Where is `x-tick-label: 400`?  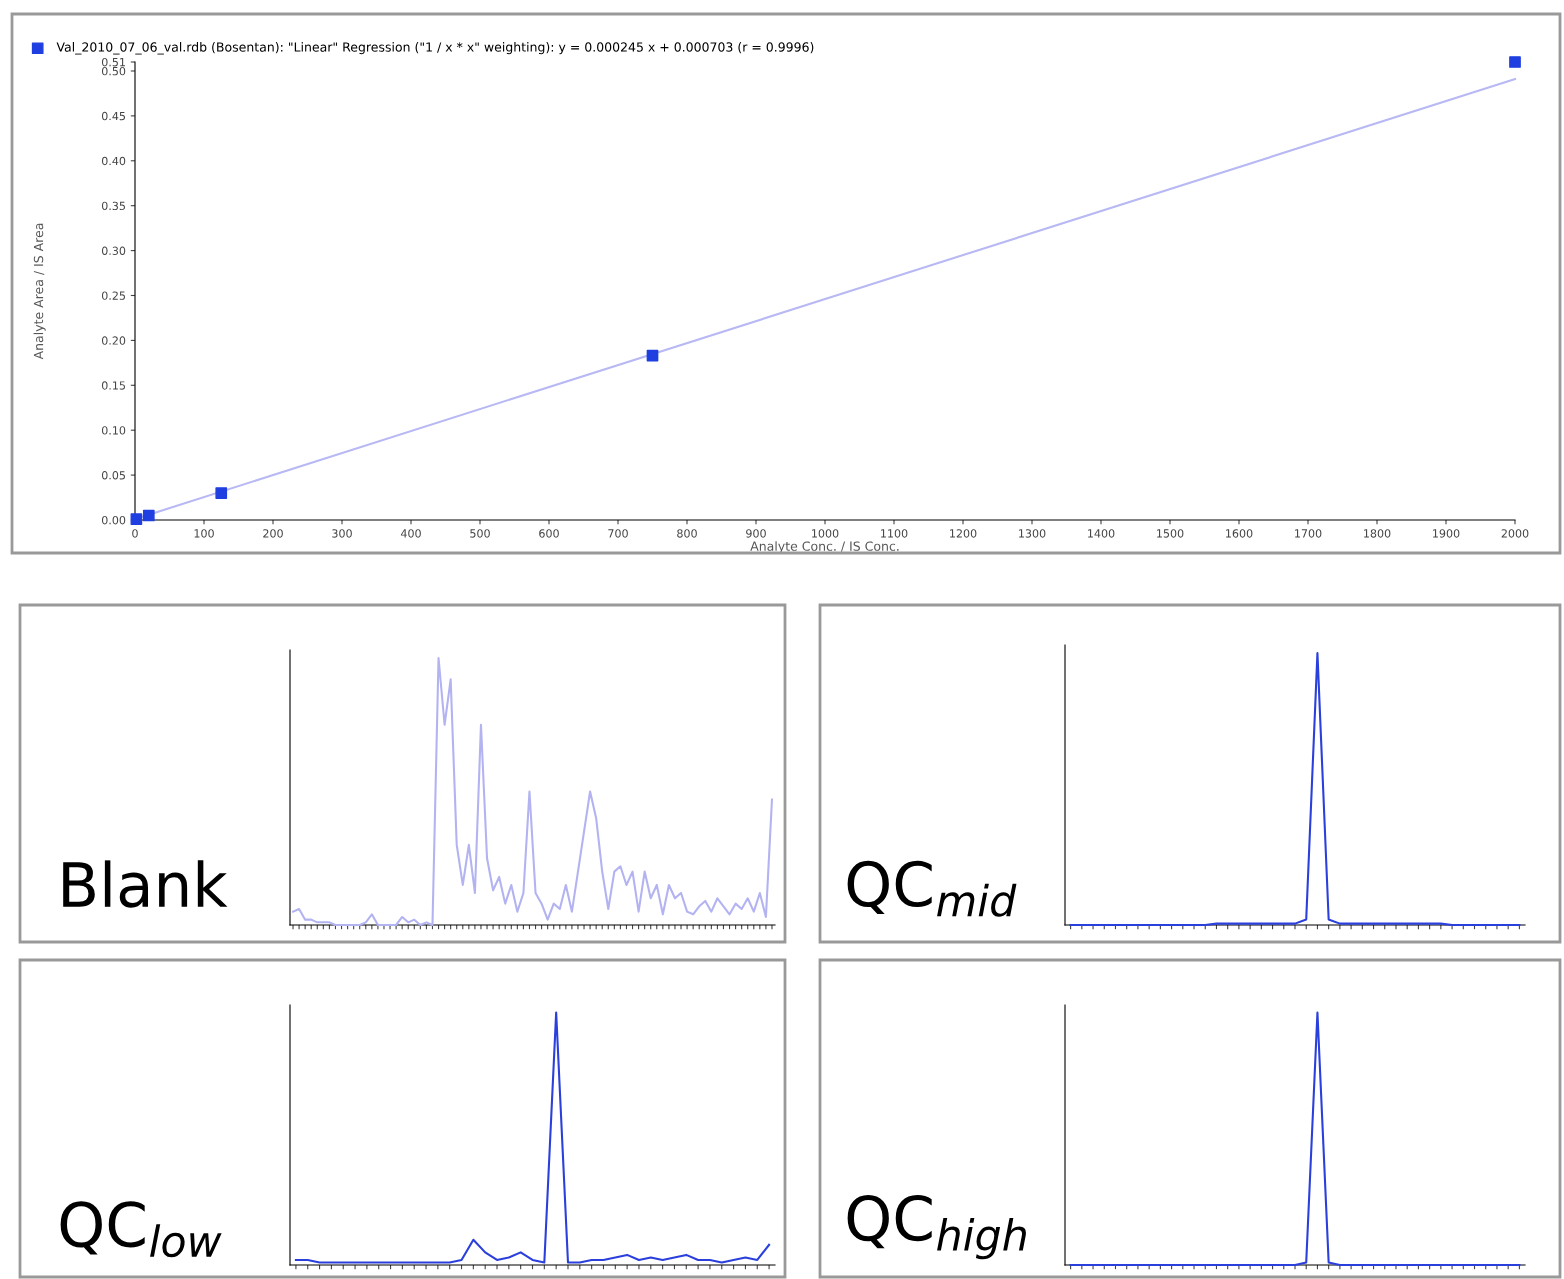
x-tick-label: 400 is located at coordinates (410, 533).